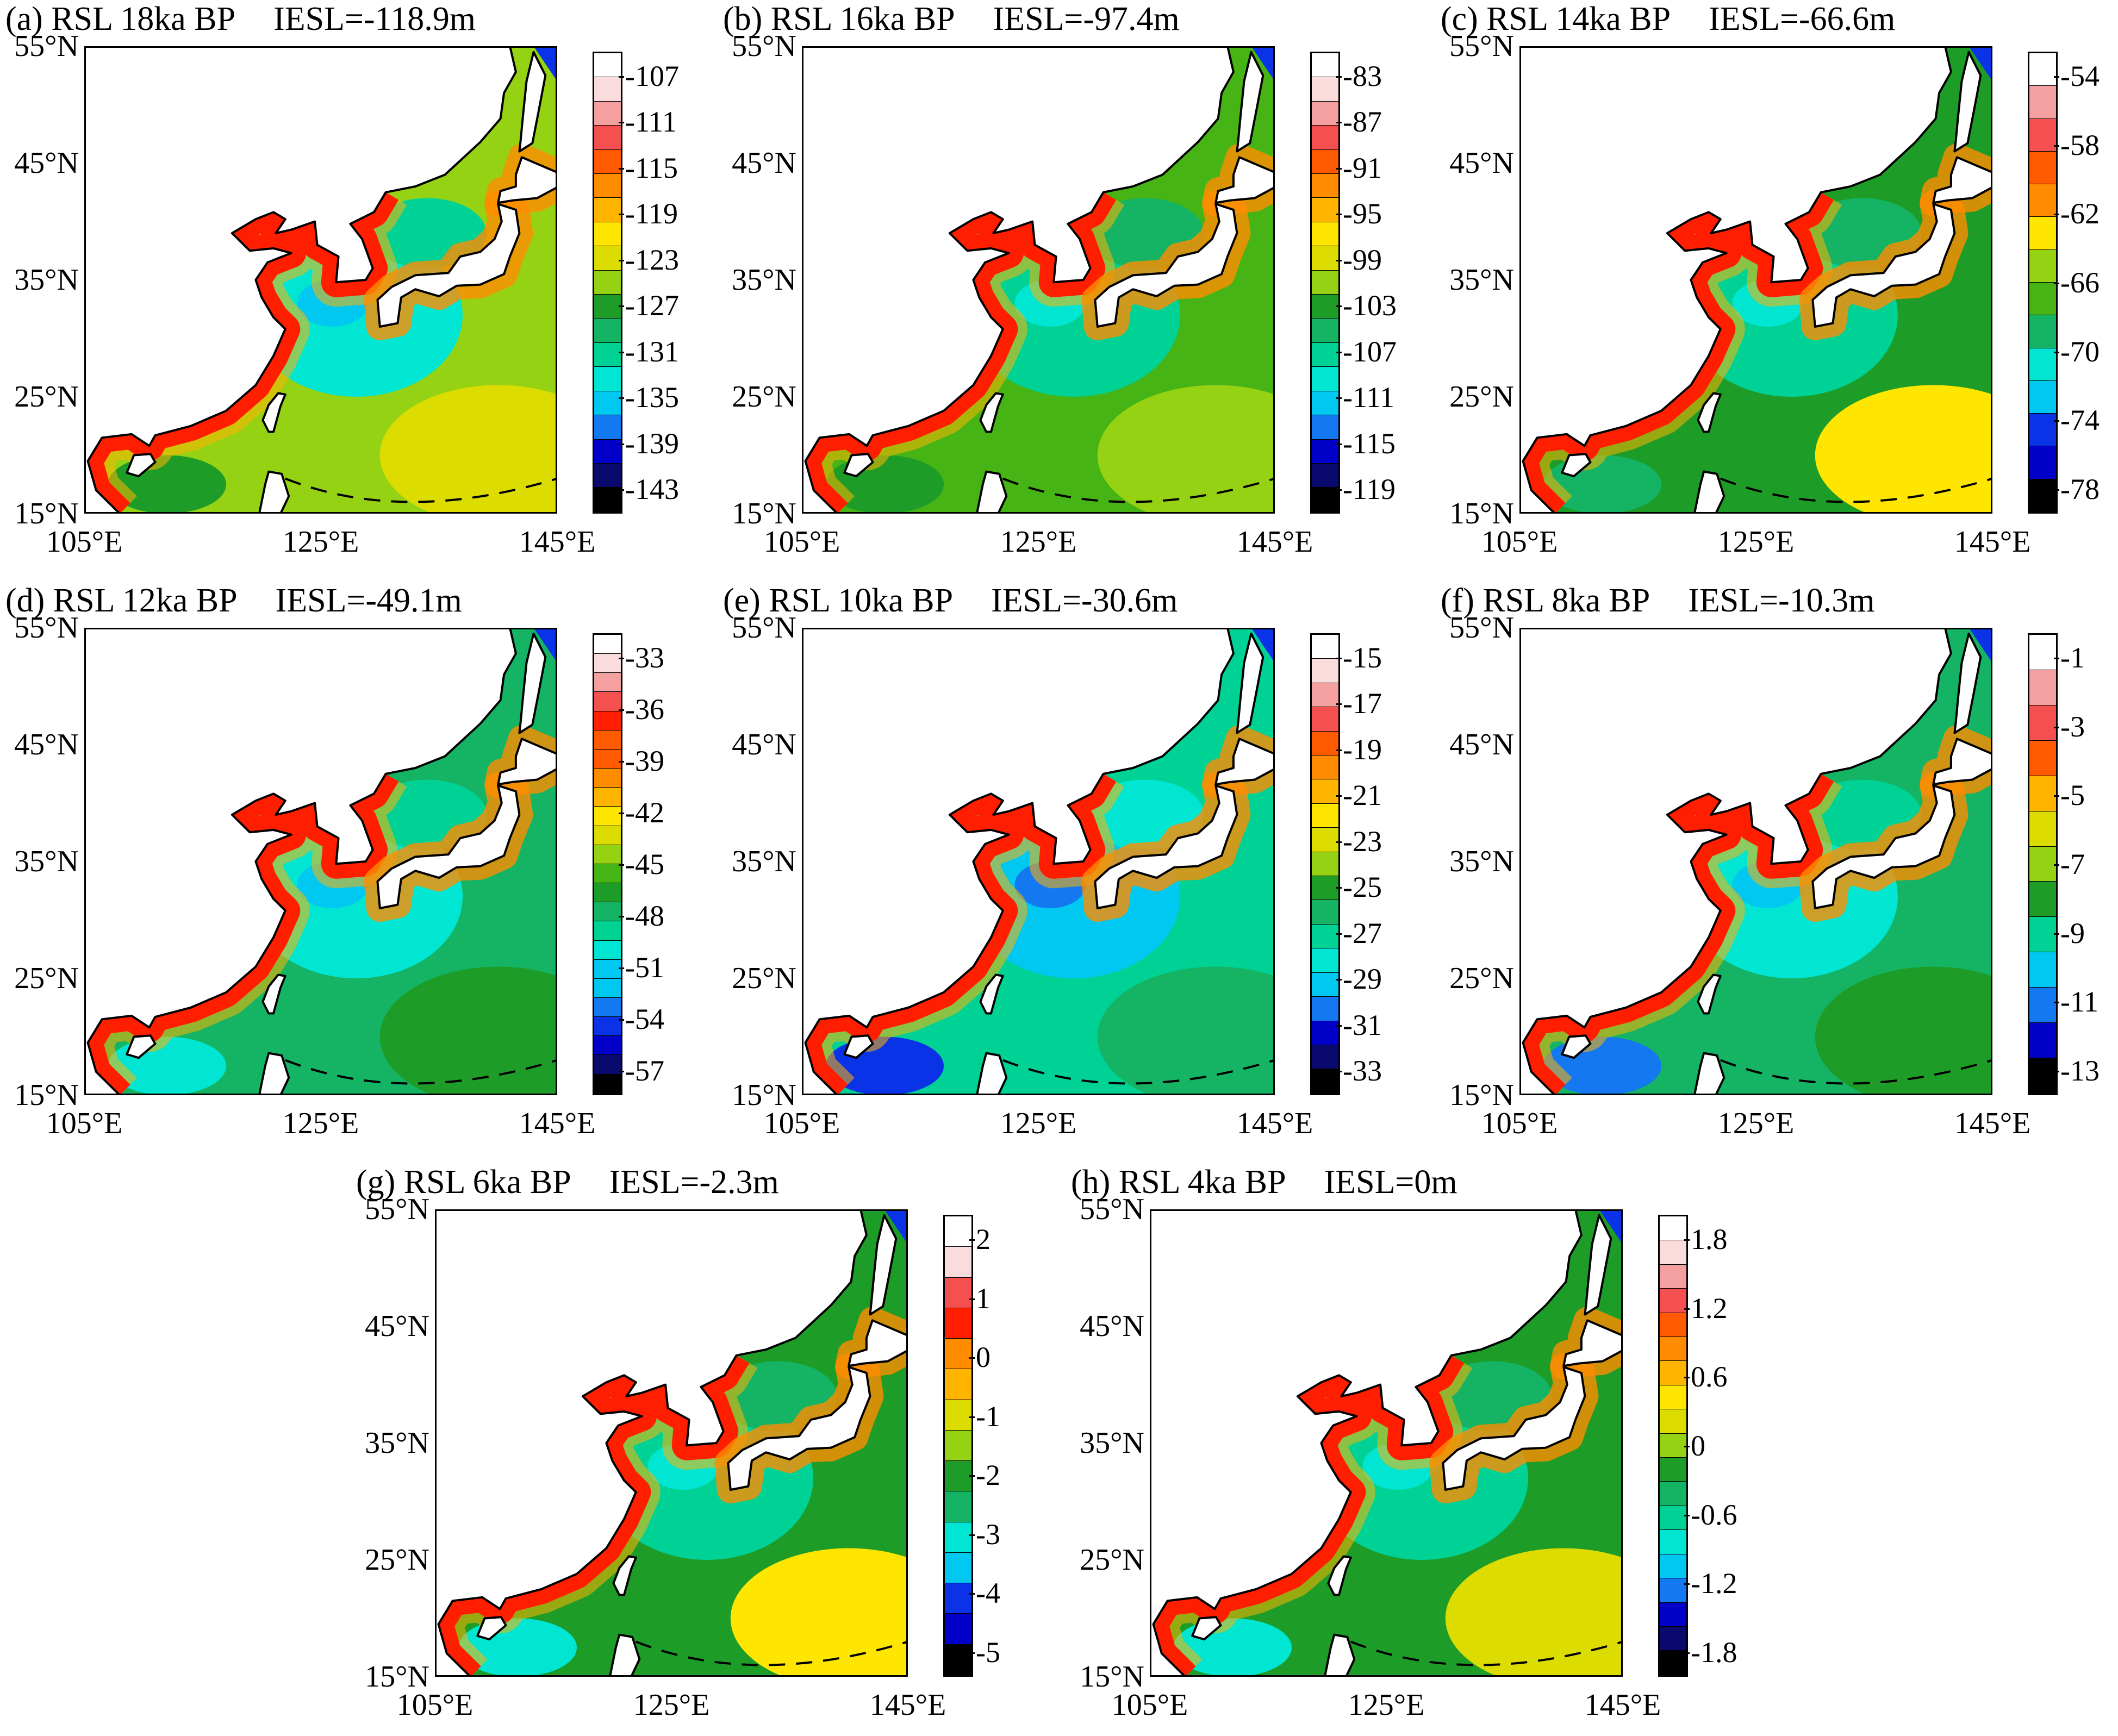  What do you see at coordinates (648, 213) in the screenshot?
I see `colorbar-tick-label: -119` at bounding box center [648, 213].